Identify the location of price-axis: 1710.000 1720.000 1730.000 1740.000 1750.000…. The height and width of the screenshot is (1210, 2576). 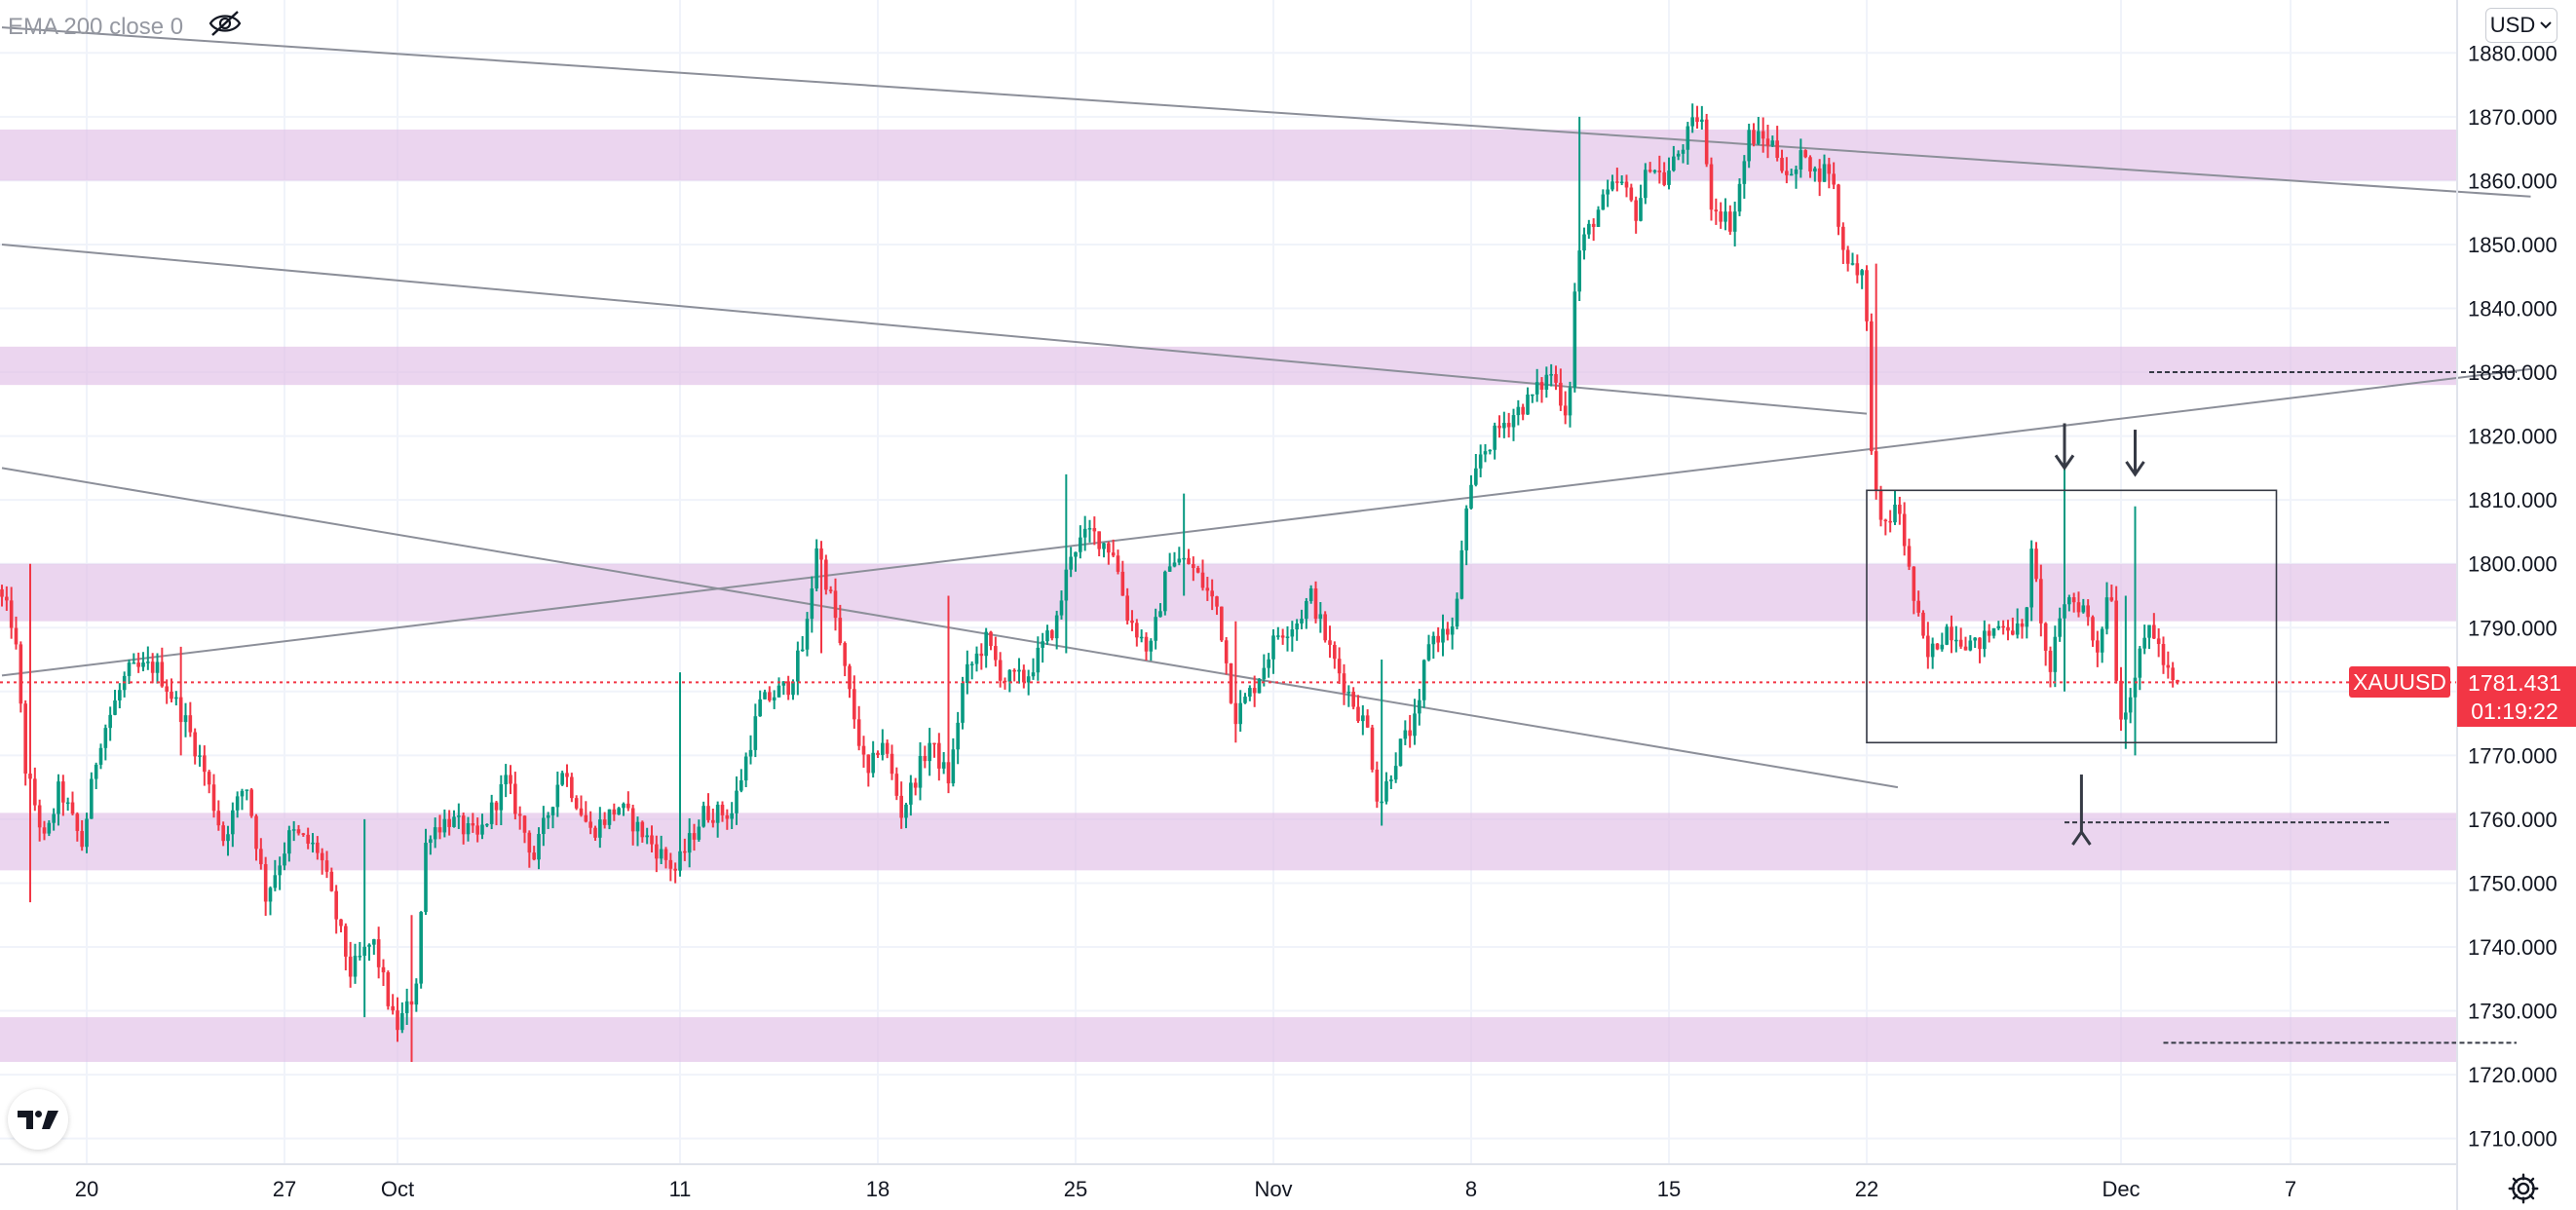
(2512, 596).